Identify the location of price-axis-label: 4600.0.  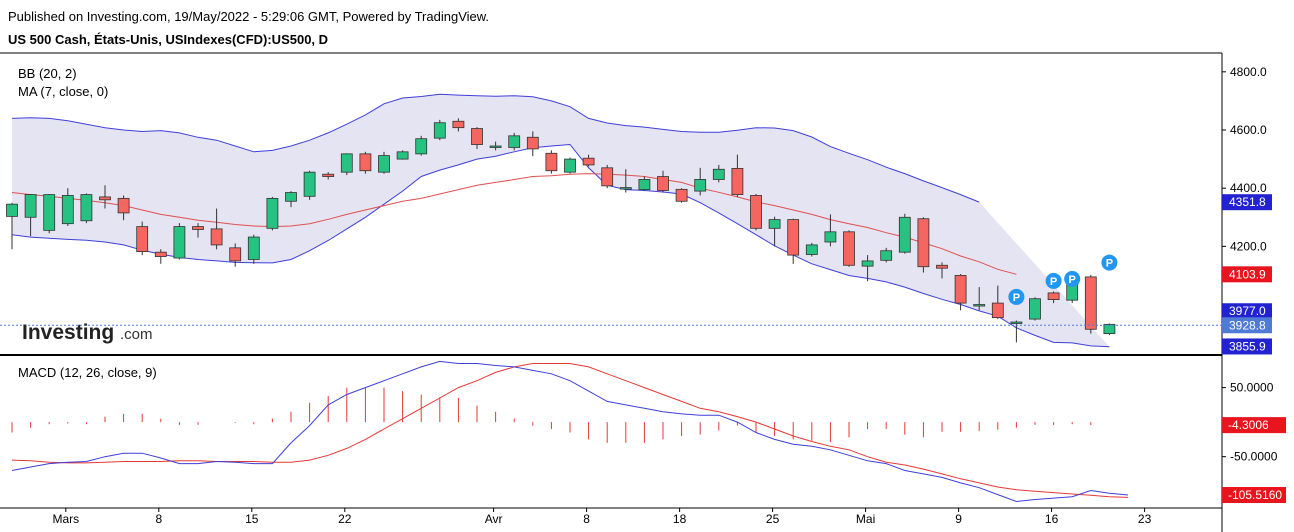
(1248, 130).